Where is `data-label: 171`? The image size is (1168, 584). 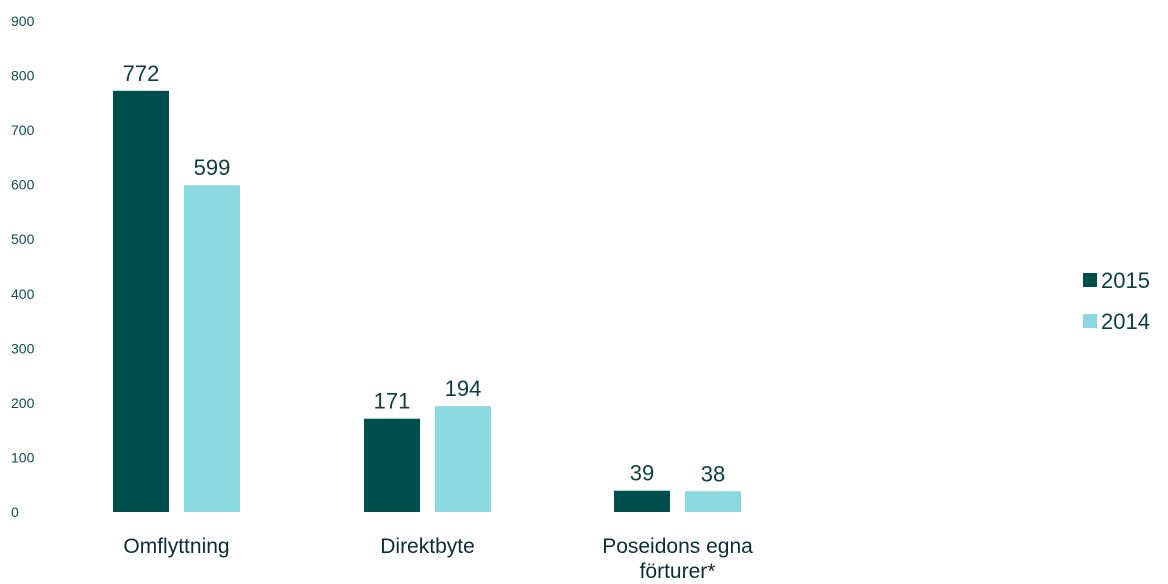 data-label: 171 is located at coordinates (392, 401).